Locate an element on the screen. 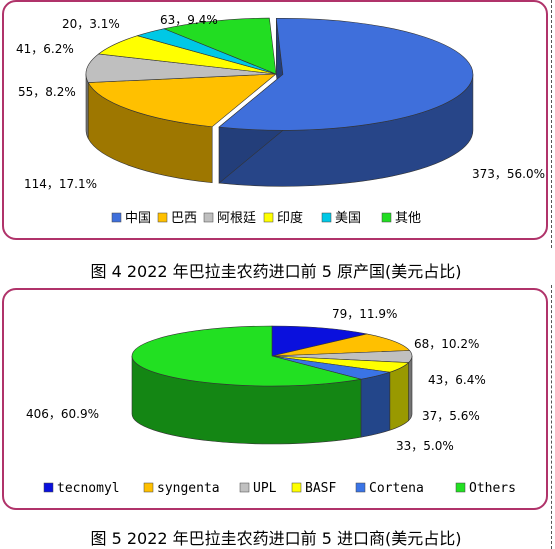  data-label-item-3: 41，6.2% is located at coordinates (45, 49).